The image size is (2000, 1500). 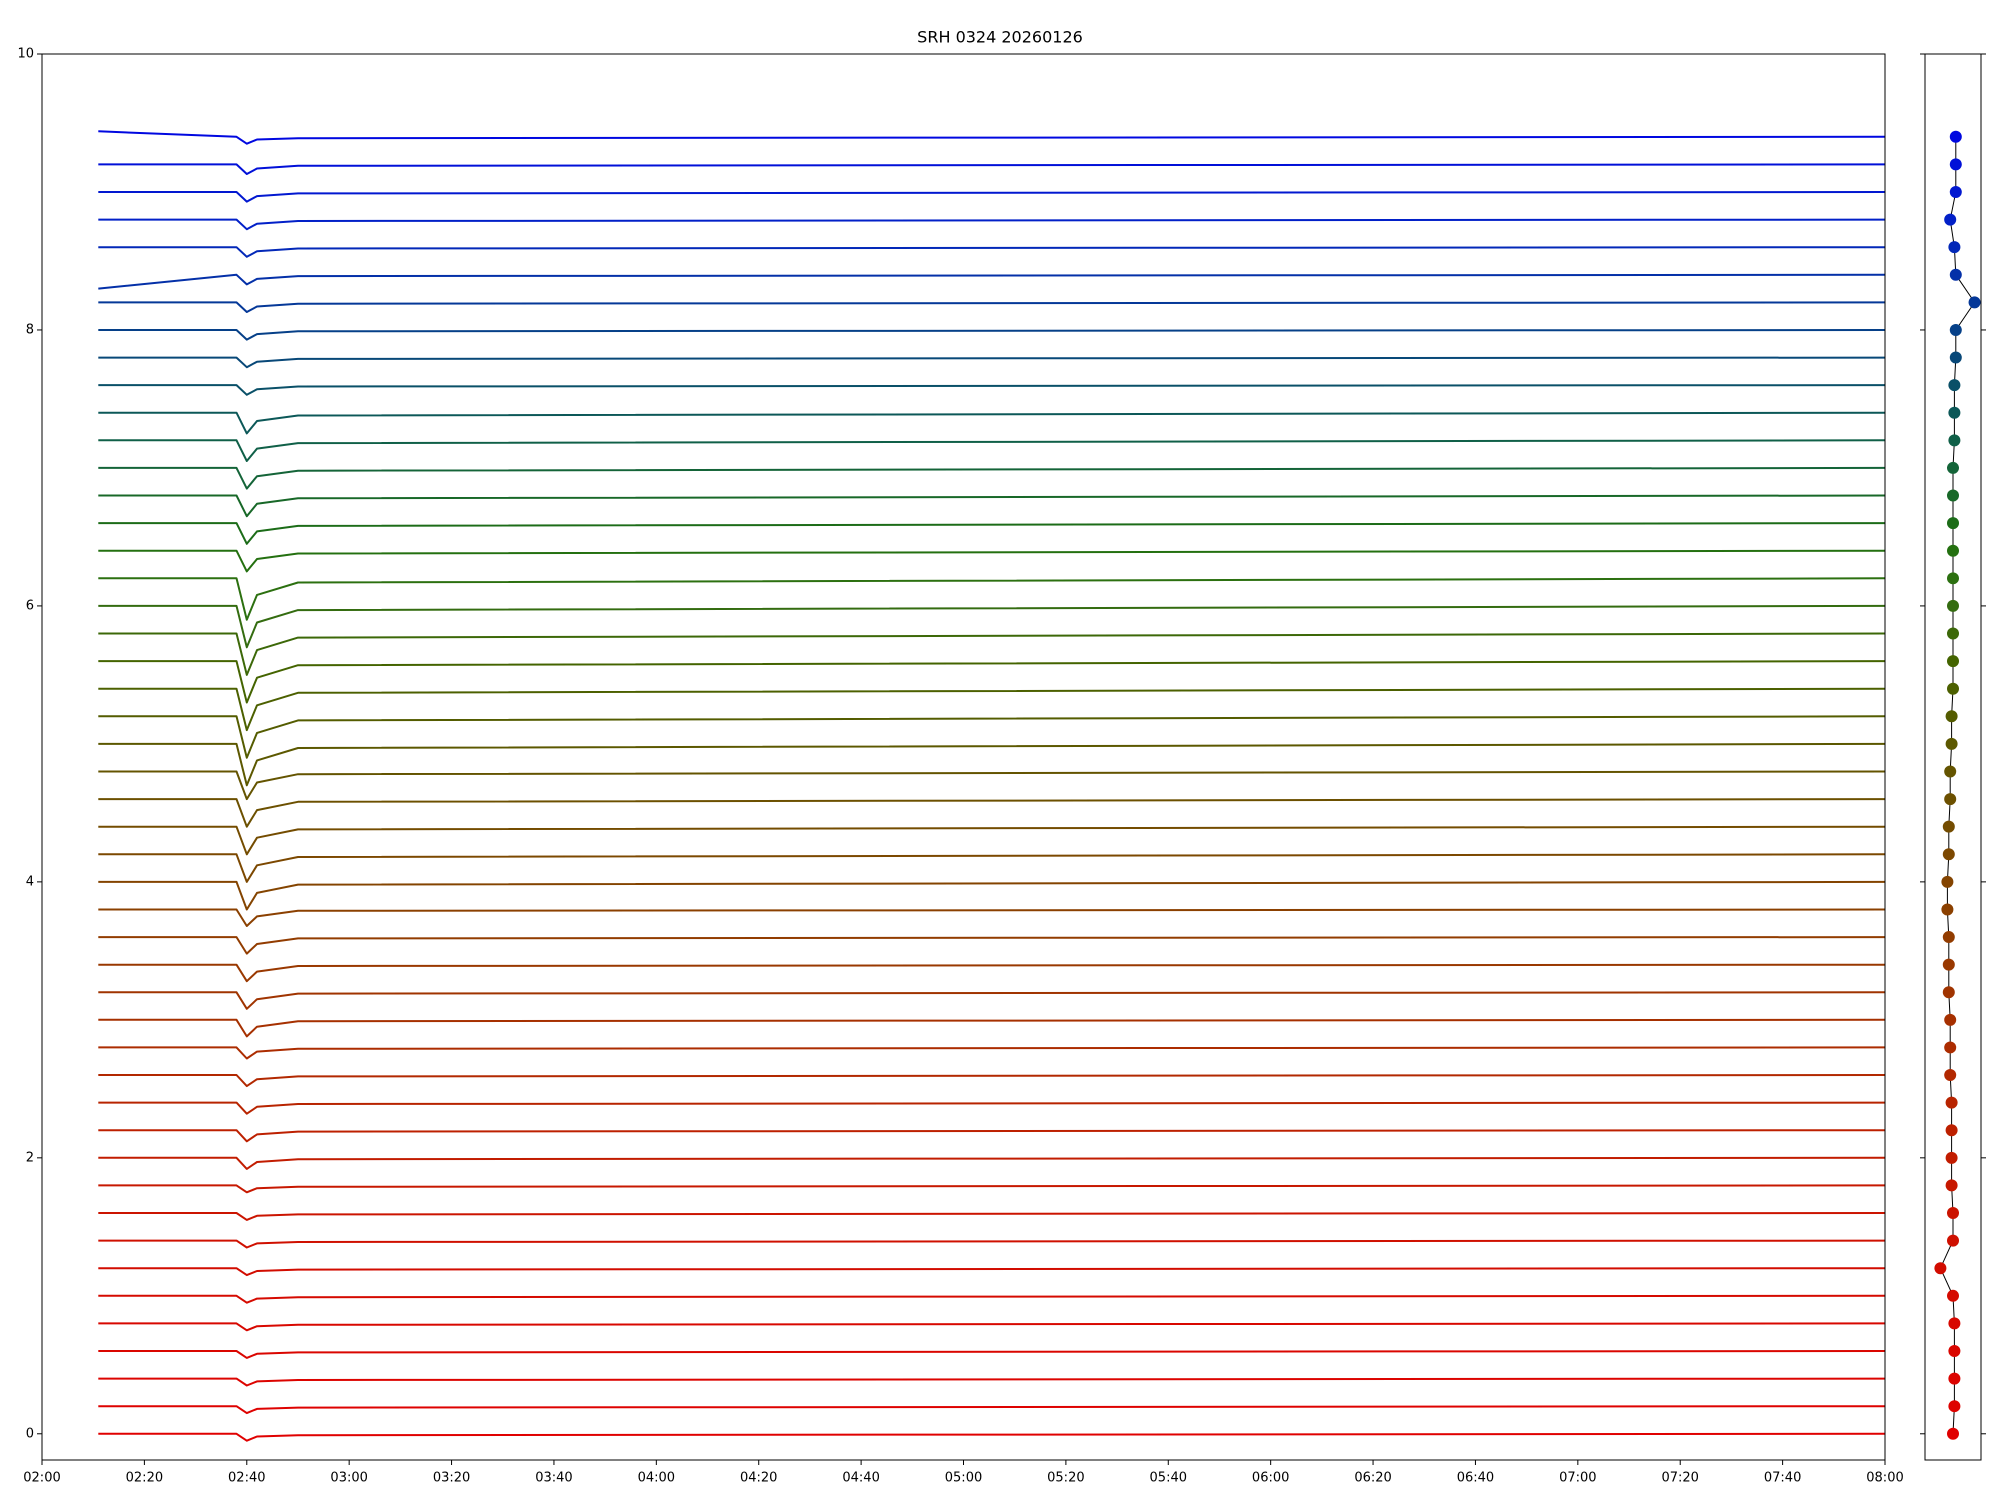 What do you see at coordinates (1168, 1478) in the screenshot?
I see `x-tick-label: 05:40` at bounding box center [1168, 1478].